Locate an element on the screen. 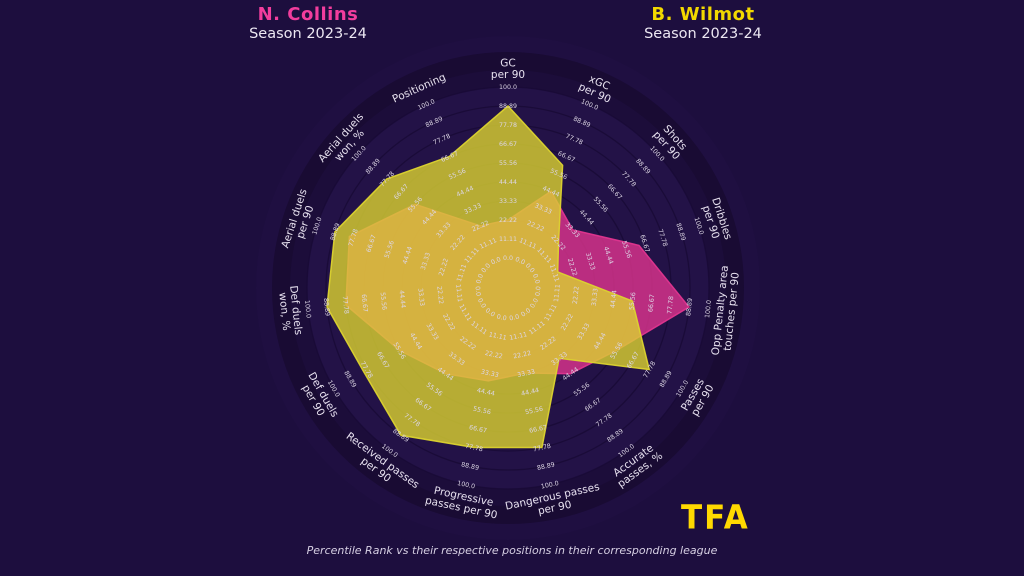 This screenshot has height=576, width=1024. radar-axis-title: GC per 90 is located at coordinates (508, 70).